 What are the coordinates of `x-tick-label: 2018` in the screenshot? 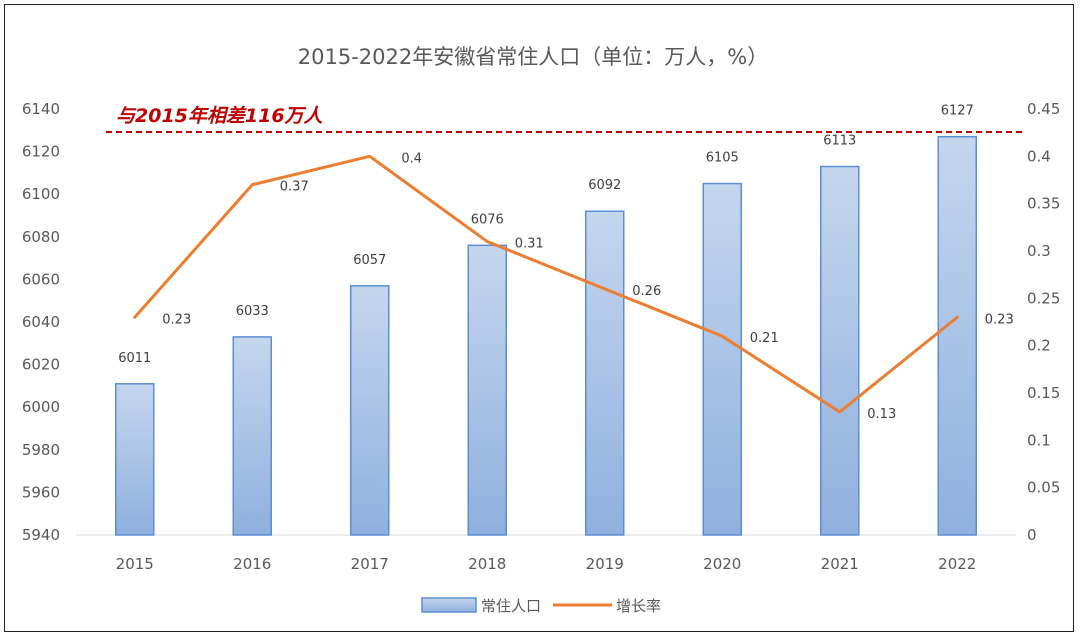 It's located at (487, 564).